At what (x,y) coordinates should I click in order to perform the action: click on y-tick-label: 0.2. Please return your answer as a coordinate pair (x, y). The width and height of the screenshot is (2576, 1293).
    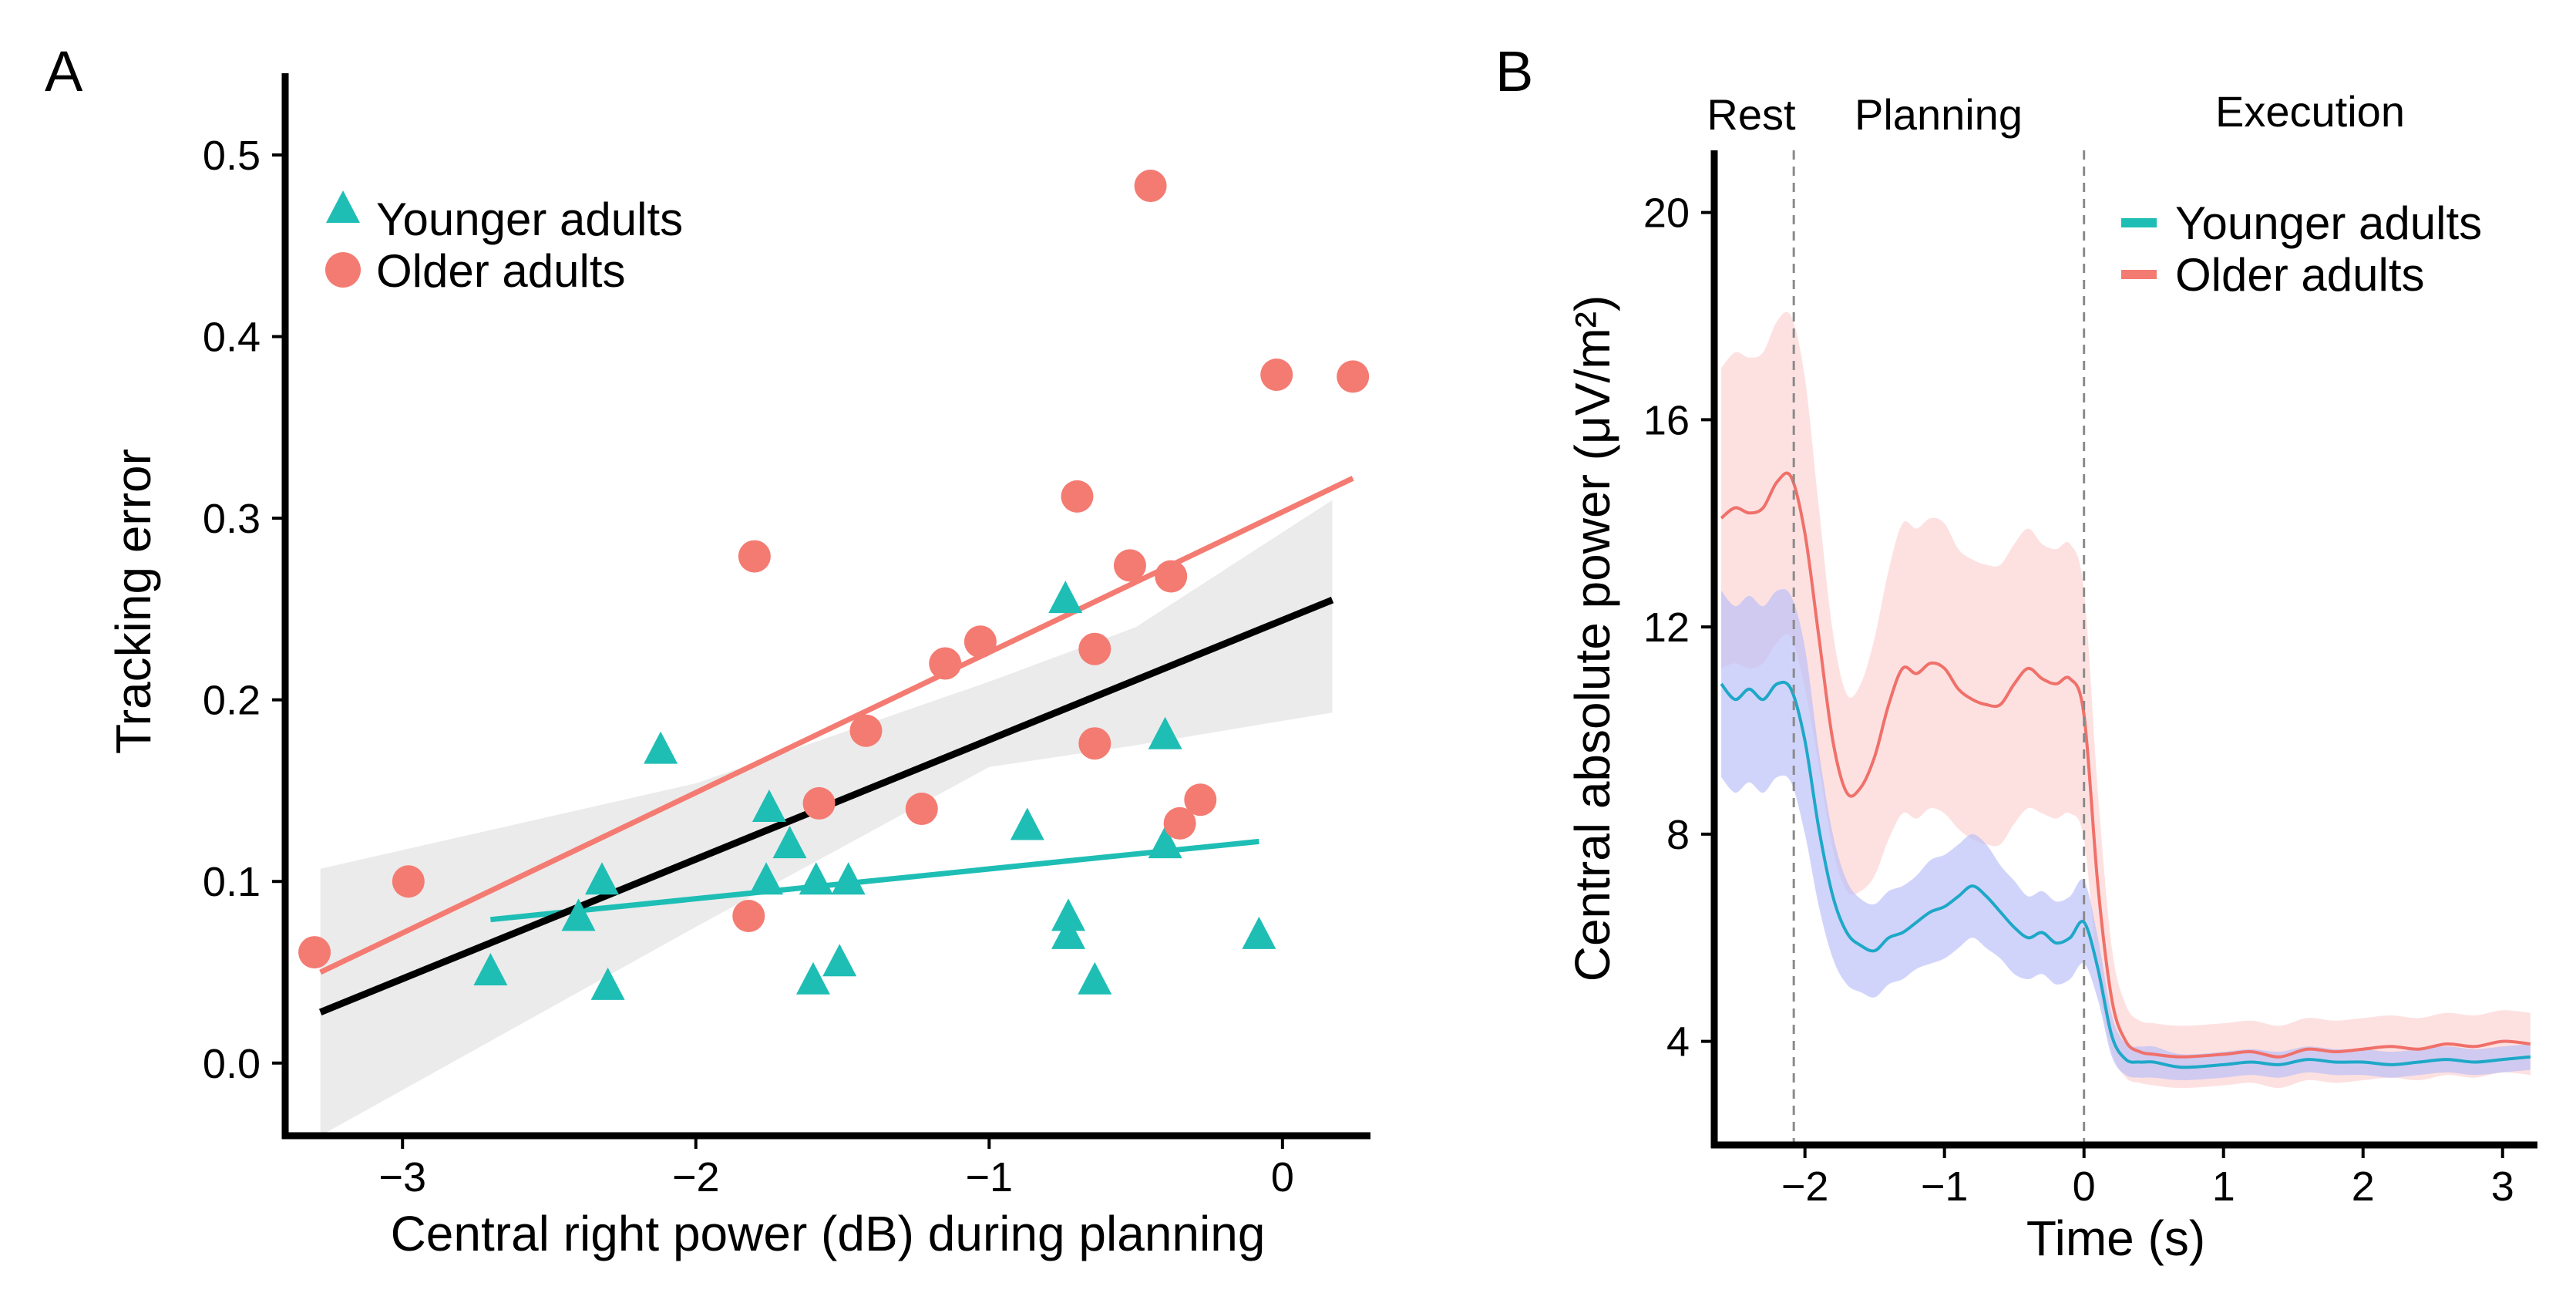
    Looking at the image, I should click on (232, 701).